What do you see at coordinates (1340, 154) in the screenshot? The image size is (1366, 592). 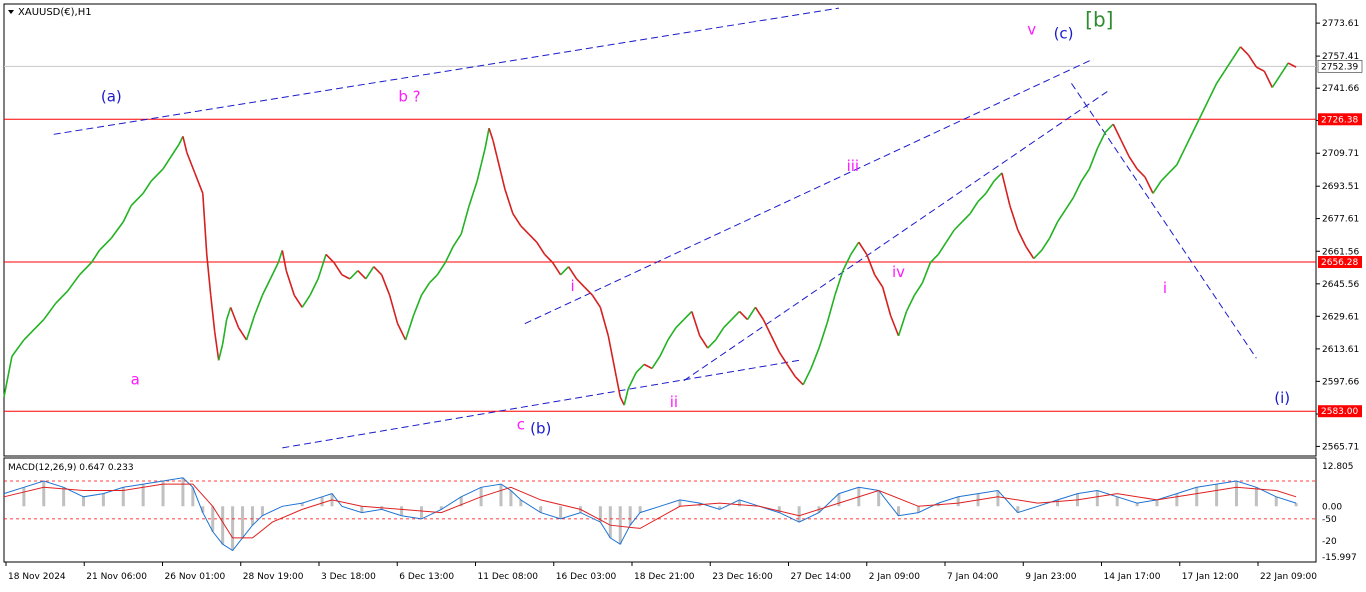 I see `price-tick-label: 2709.71` at bounding box center [1340, 154].